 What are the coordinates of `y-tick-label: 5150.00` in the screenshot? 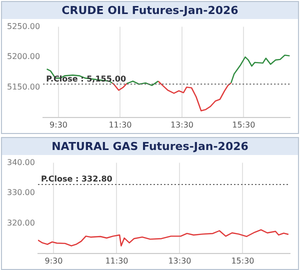 It's located at (23, 87).